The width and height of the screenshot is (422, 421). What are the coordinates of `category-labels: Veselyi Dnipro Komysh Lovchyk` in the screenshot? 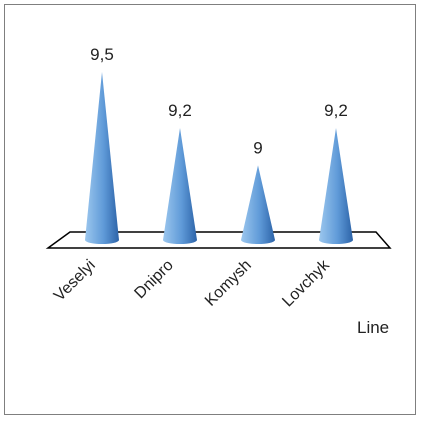 It's located at (192, 283).